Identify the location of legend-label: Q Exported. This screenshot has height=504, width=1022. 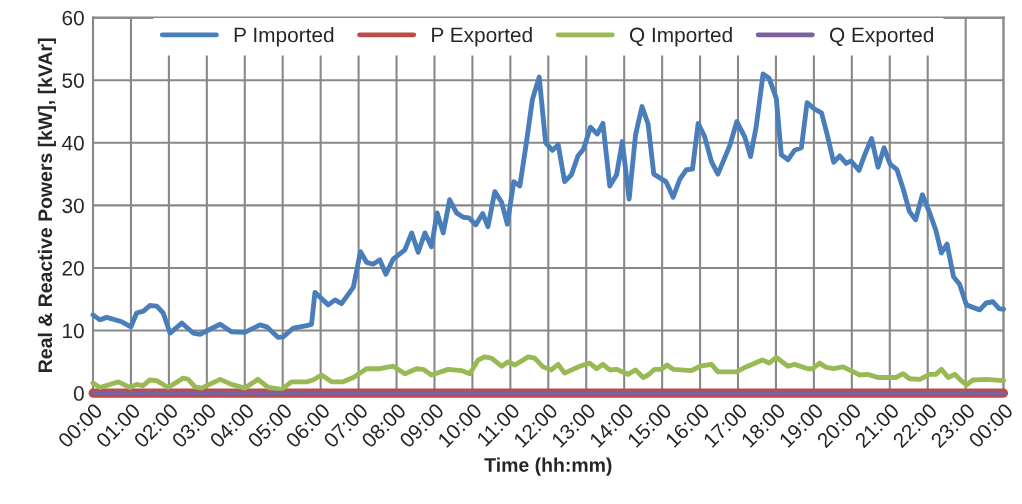
(881, 37).